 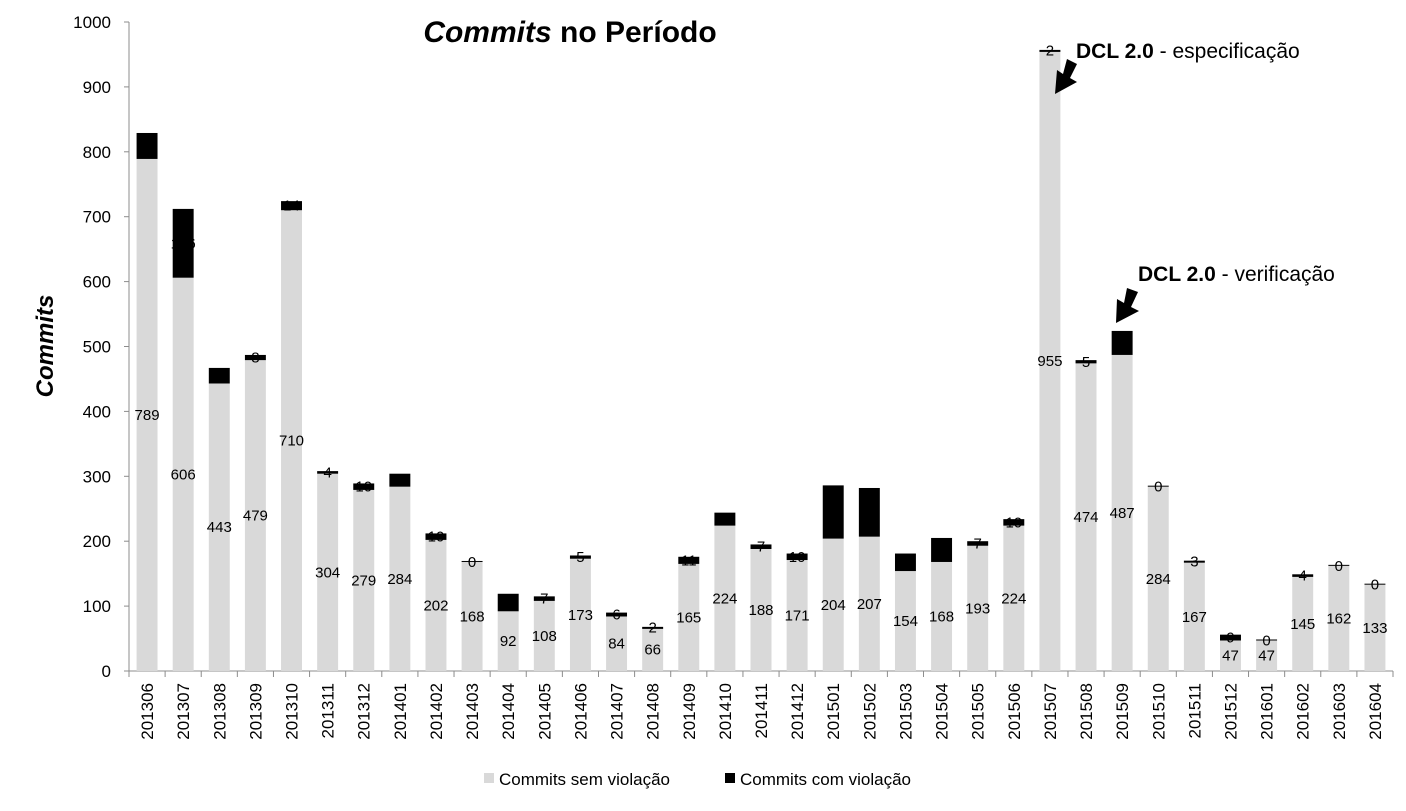 What do you see at coordinates (219, 527) in the screenshot?
I see `bar-label-sem-violacao: 443` at bounding box center [219, 527].